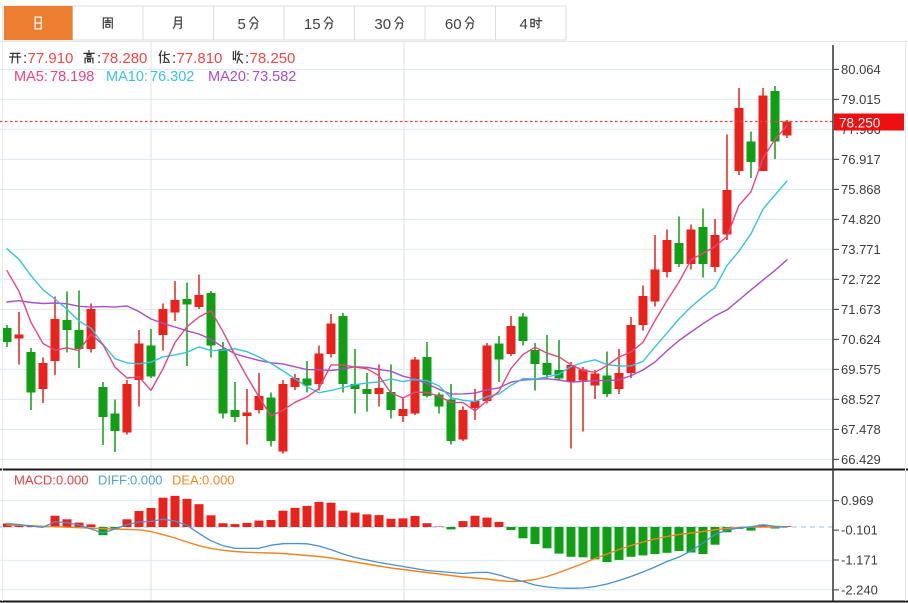 Image resolution: width=908 pixels, height=603 pixels. I want to click on svg-text: 5, so click(242, 24).